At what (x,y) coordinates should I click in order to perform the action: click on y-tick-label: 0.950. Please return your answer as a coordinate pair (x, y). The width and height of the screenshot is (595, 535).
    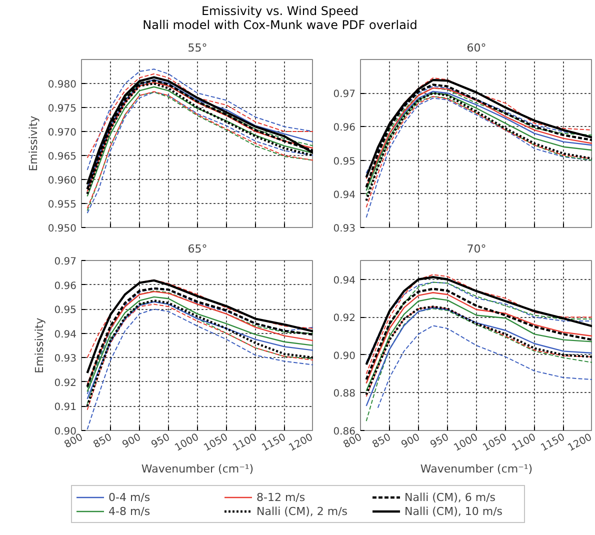
    Looking at the image, I should click on (62, 229).